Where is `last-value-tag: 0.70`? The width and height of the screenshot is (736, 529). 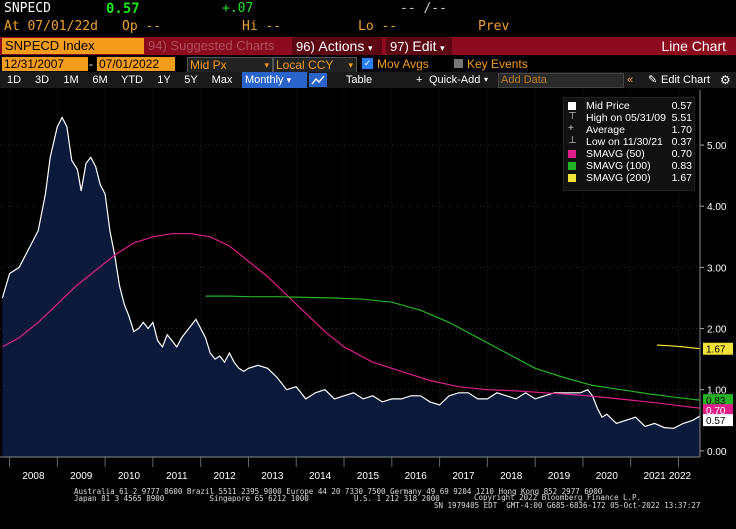 last-value-tag: 0.70 is located at coordinates (718, 410).